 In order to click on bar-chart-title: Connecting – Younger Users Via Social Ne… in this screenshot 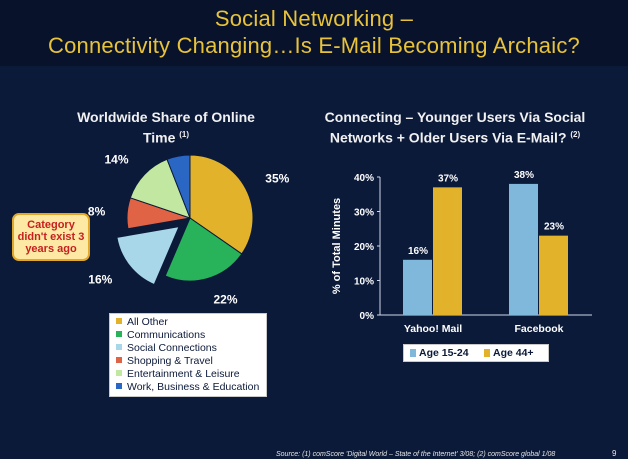, I will do `click(455, 127)`.